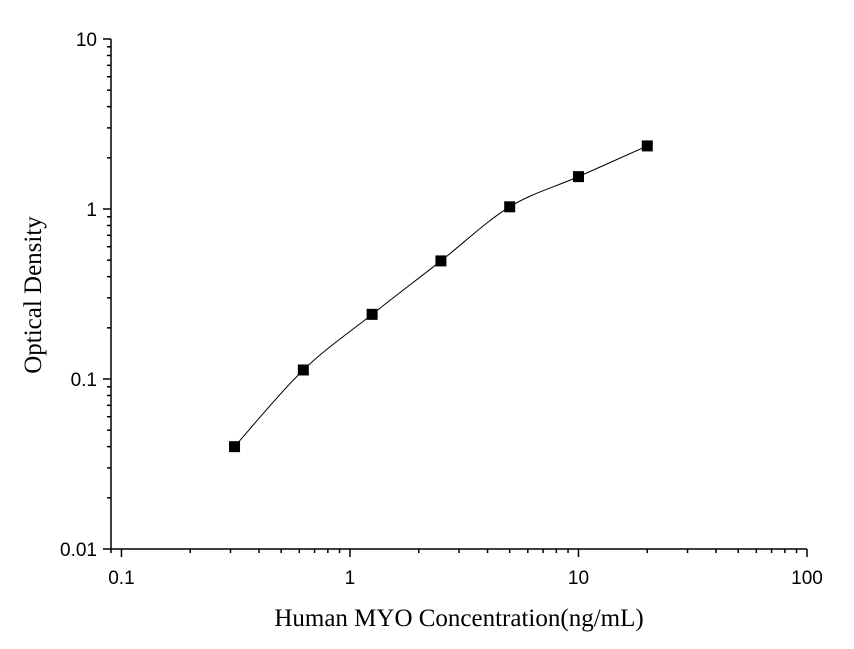  Describe the element at coordinates (78, 550) in the screenshot. I see `y-tick-label: 0.01` at that location.